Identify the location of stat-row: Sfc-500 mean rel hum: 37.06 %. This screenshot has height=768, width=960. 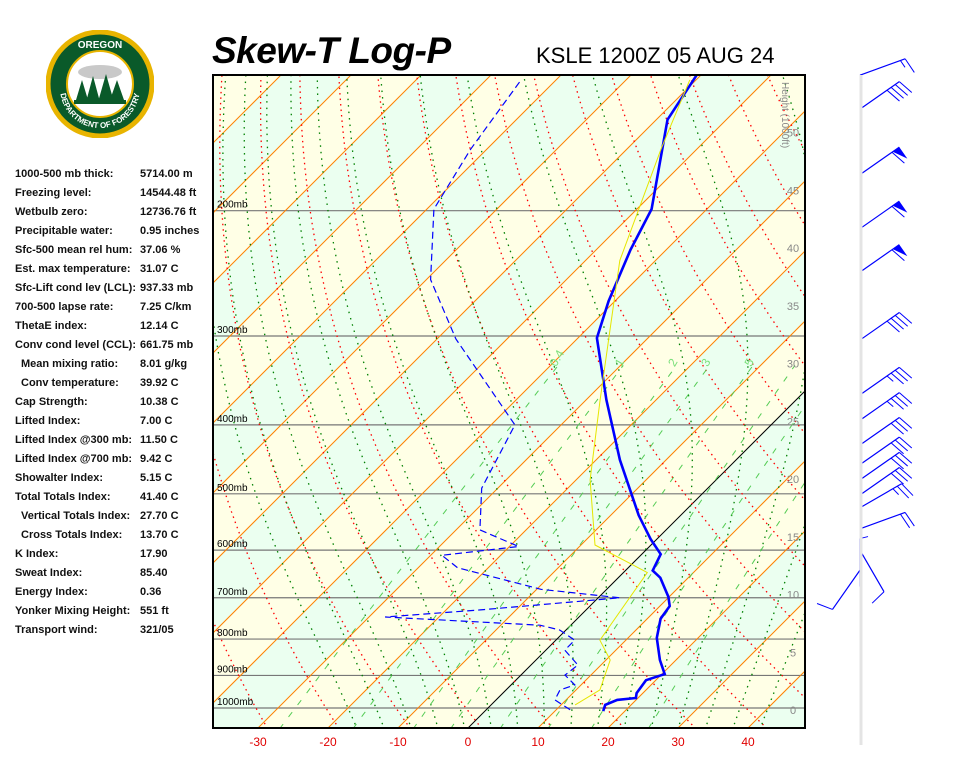
(122, 253).